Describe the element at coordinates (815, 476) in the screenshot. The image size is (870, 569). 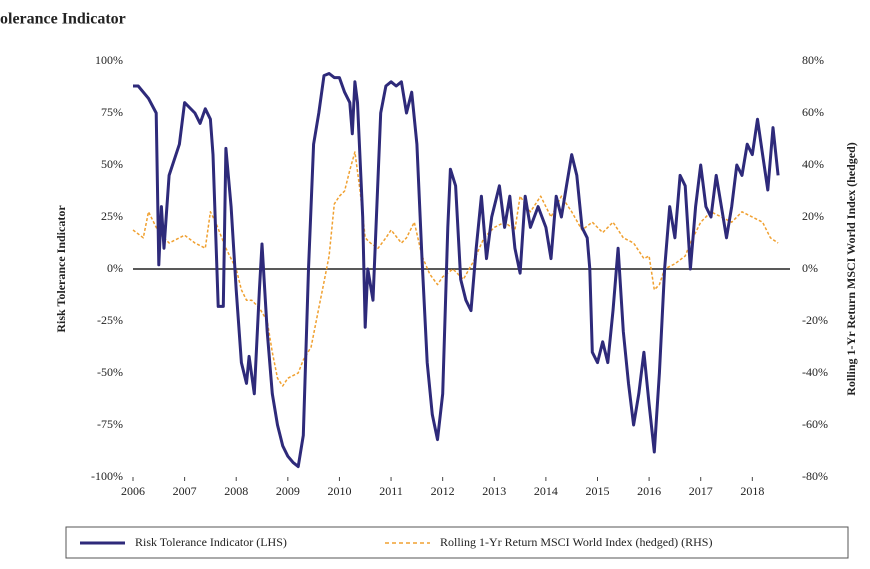
I see `y2-tick-label: -80%` at that location.